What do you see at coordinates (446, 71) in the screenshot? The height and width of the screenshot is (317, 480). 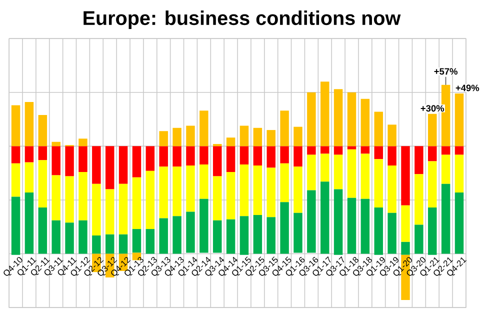 I see `data-label: +57%` at bounding box center [446, 71].